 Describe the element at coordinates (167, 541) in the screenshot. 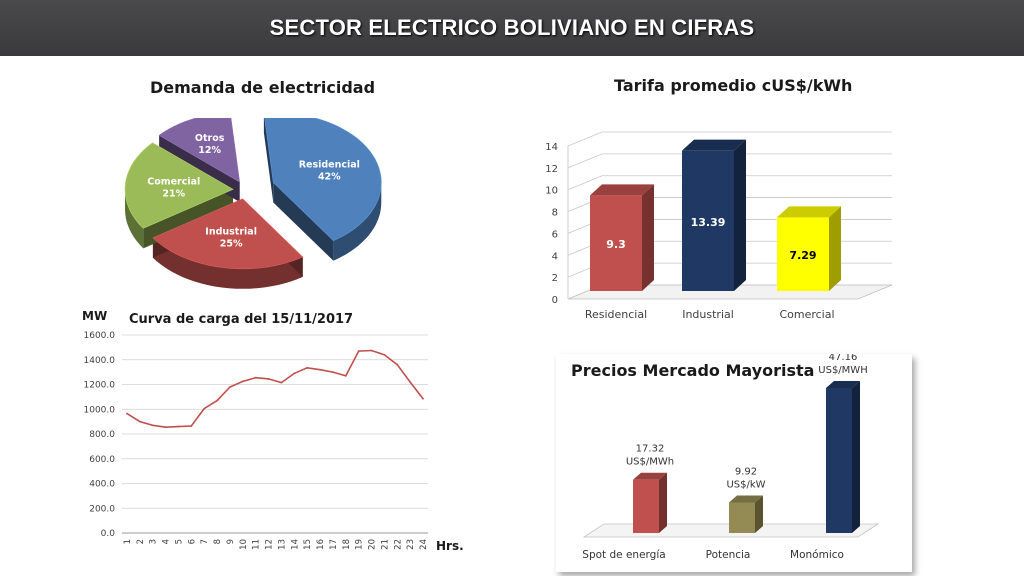

I see `load-x-tick: 4` at that location.